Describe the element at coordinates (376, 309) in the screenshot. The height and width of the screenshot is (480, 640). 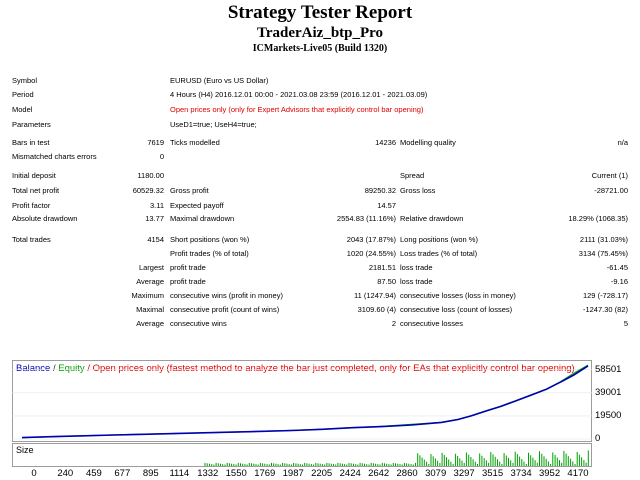
I see `maximal-consecutive-profit-value: 3109.60 (4)` at that location.